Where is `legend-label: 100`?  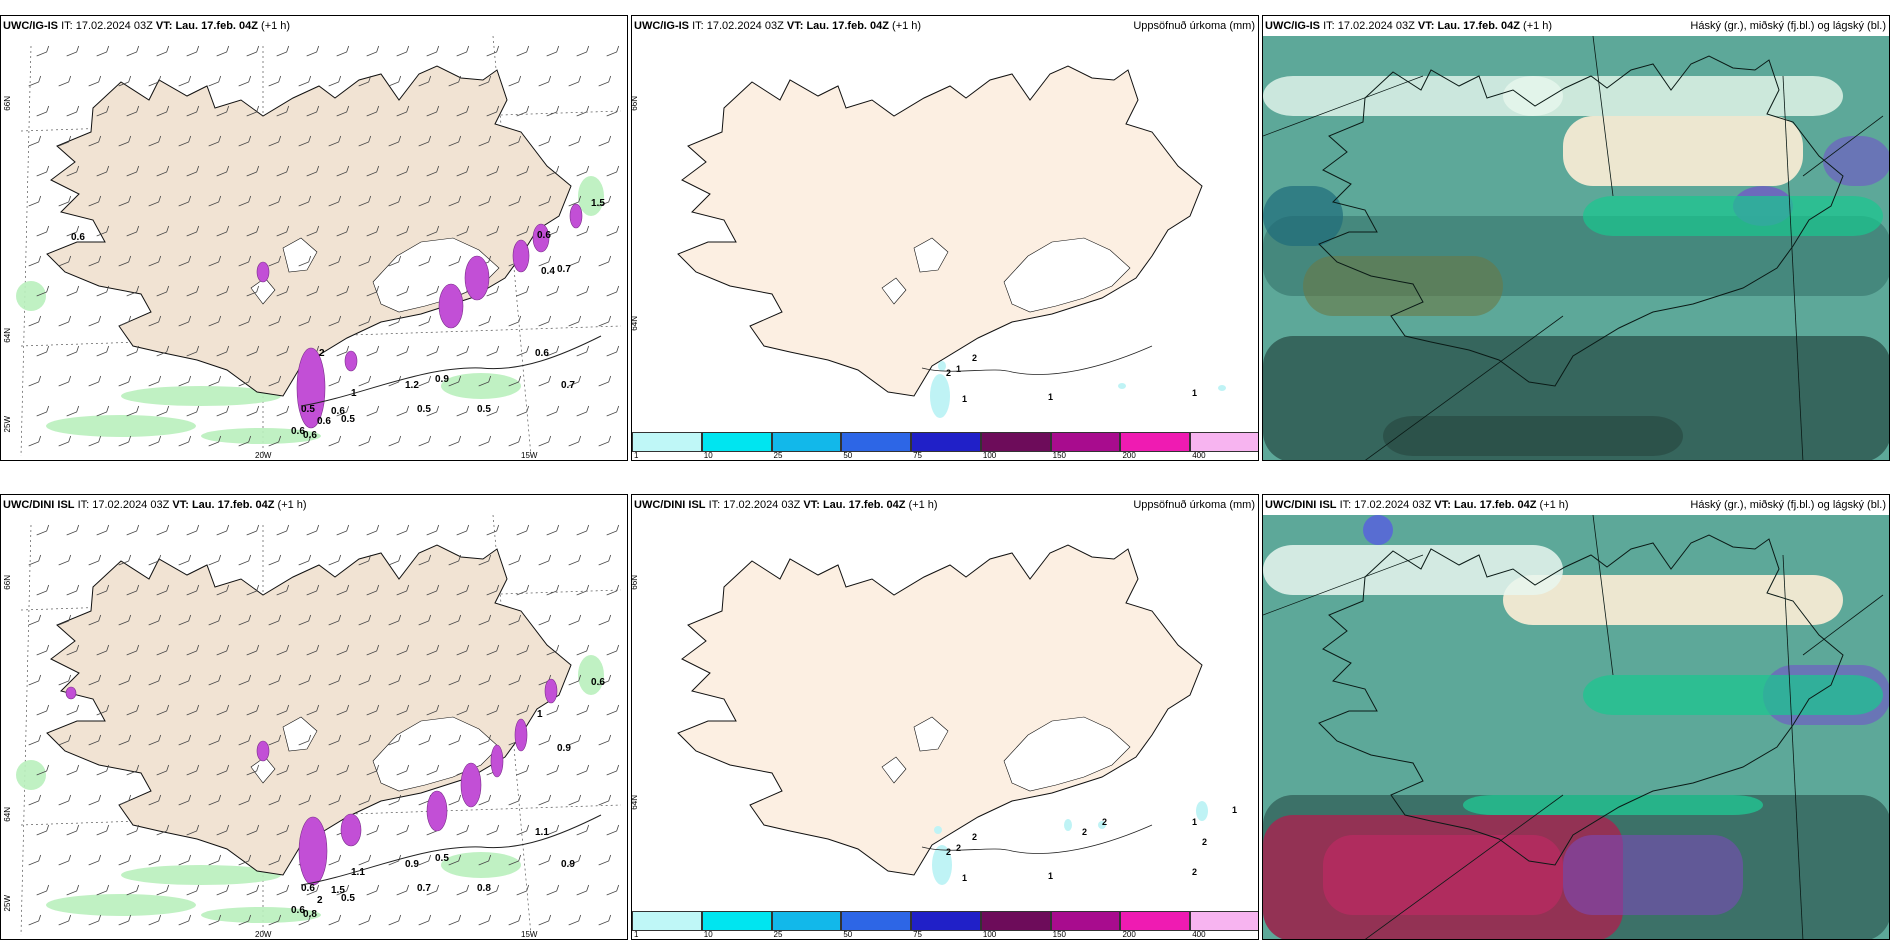
legend-label: 100 is located at coordinates (989, 455).